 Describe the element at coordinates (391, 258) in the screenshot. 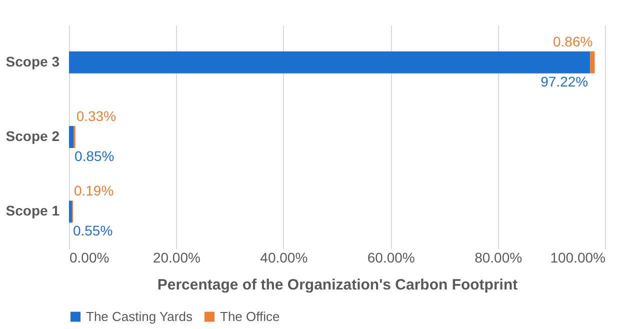

I see `x-tick-label: 60.00%` at that location.